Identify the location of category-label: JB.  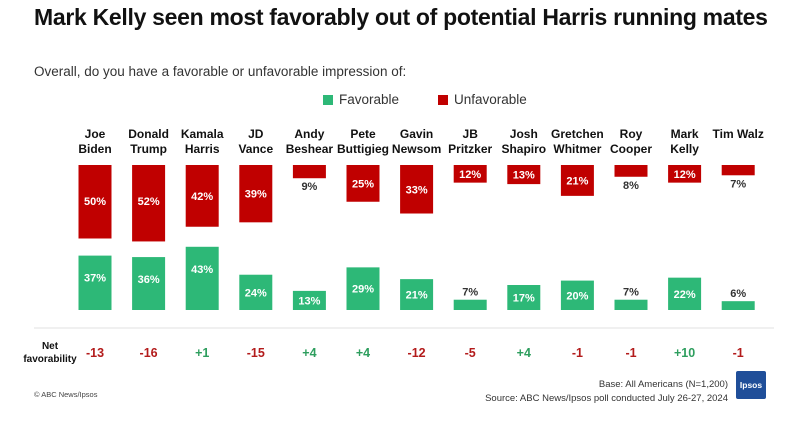
(471, 134).